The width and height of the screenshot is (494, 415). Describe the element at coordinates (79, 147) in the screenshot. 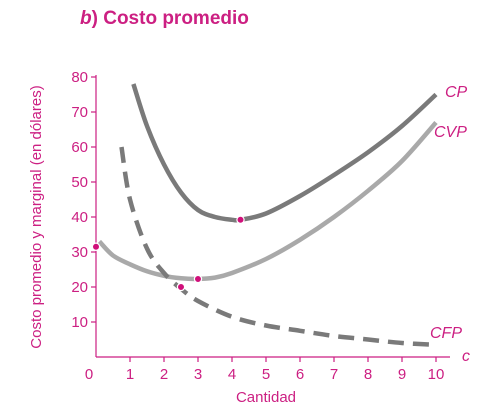

I see `y-tick-label: 60` at that location.